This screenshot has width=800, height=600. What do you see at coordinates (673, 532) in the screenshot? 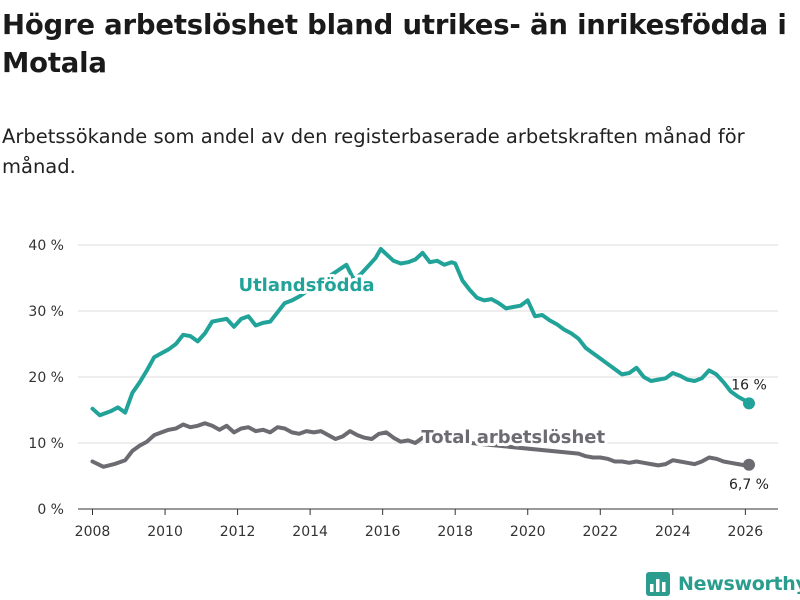
I see `x-tick-label: 2024` at bounding box center [673, 532].